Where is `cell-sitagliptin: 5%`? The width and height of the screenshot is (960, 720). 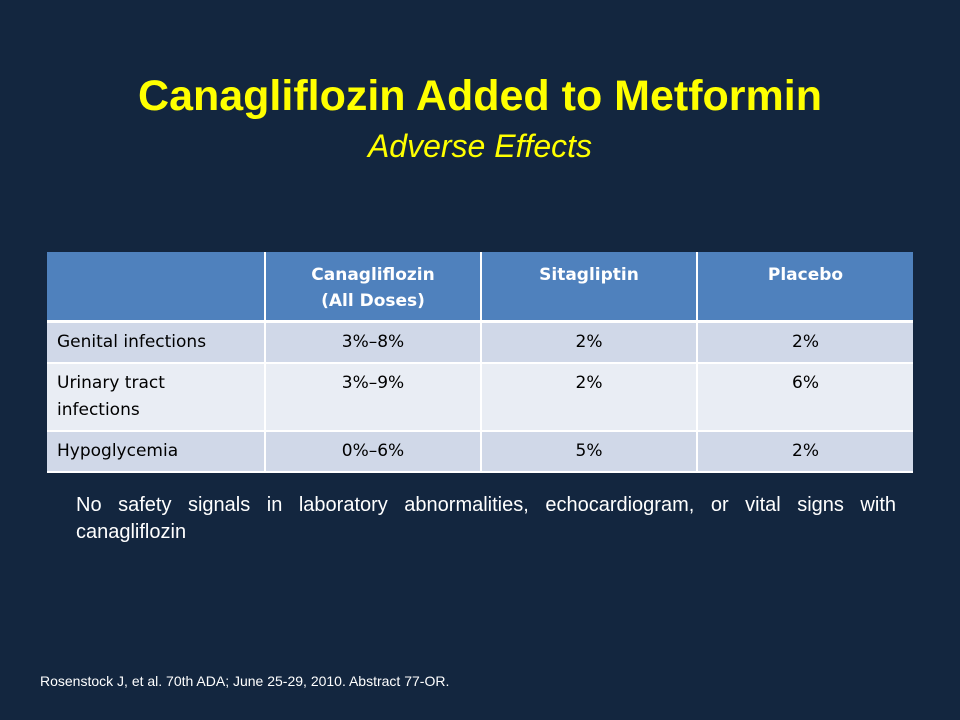
cell-sitagliptin: 5% is located at coordinates (589, 452).